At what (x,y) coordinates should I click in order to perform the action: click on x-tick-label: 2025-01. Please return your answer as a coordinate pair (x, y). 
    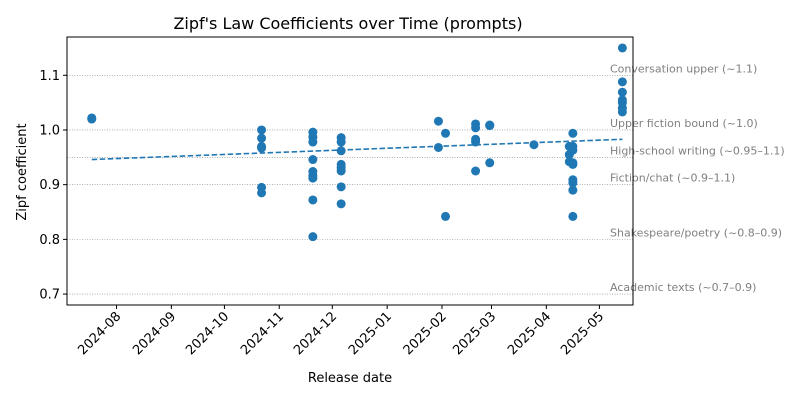
    Looking at the image, I should click on (370, 333).